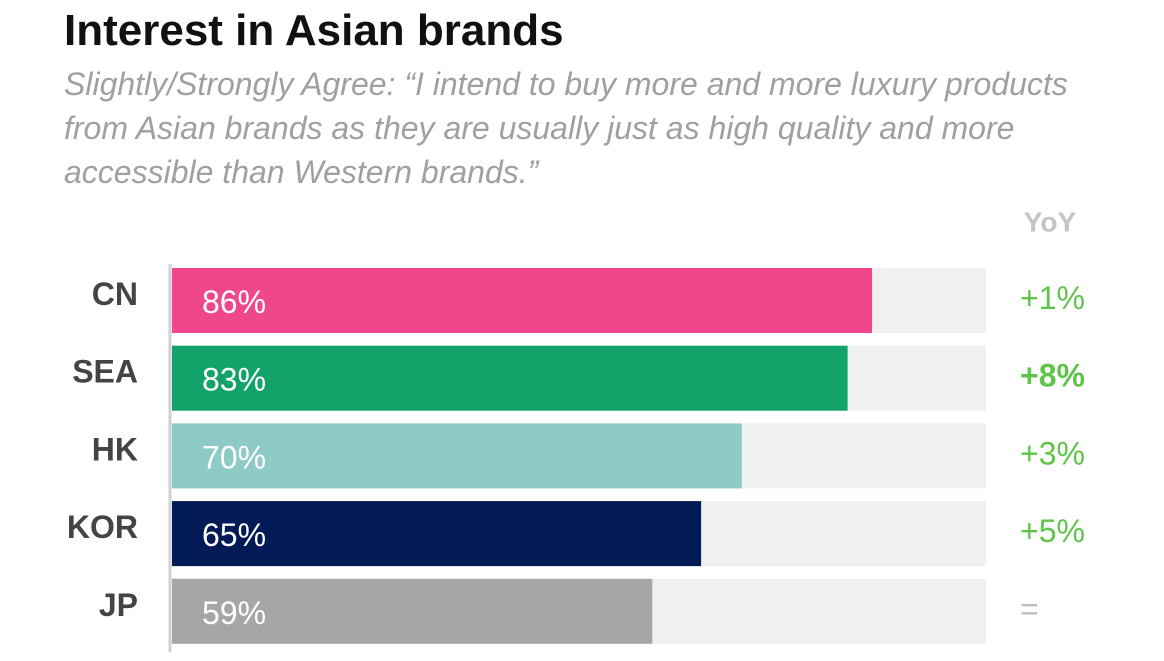 The height and width of the screenshot is (661, 1164). What do you see at coordinates (314, 30) in the screenshot?
I see `chart-title: Interest in Asian brands` at bounding box center [314, 30].